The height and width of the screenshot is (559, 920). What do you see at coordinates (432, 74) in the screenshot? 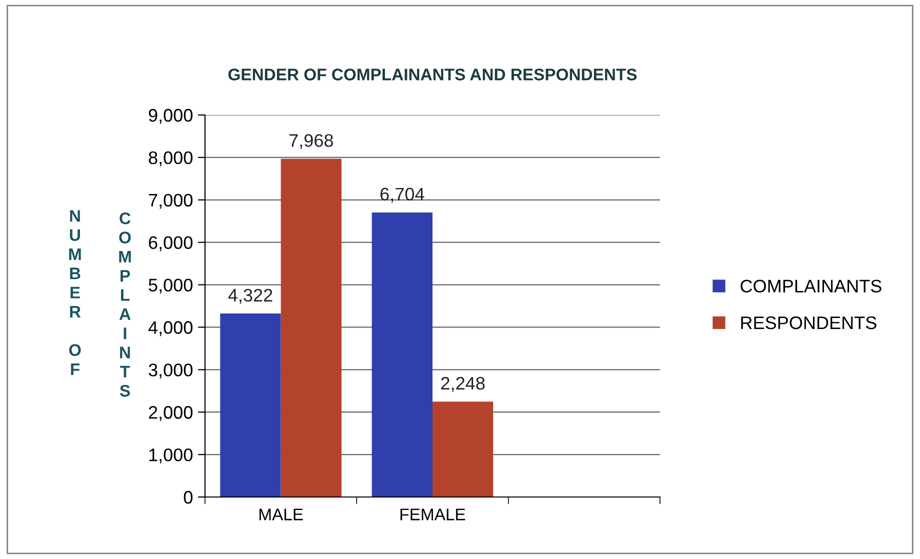
I see `chart-title: GENDER OF COMPLAINANTS AND RESPONDENTS` at bounding box center [432, 74].